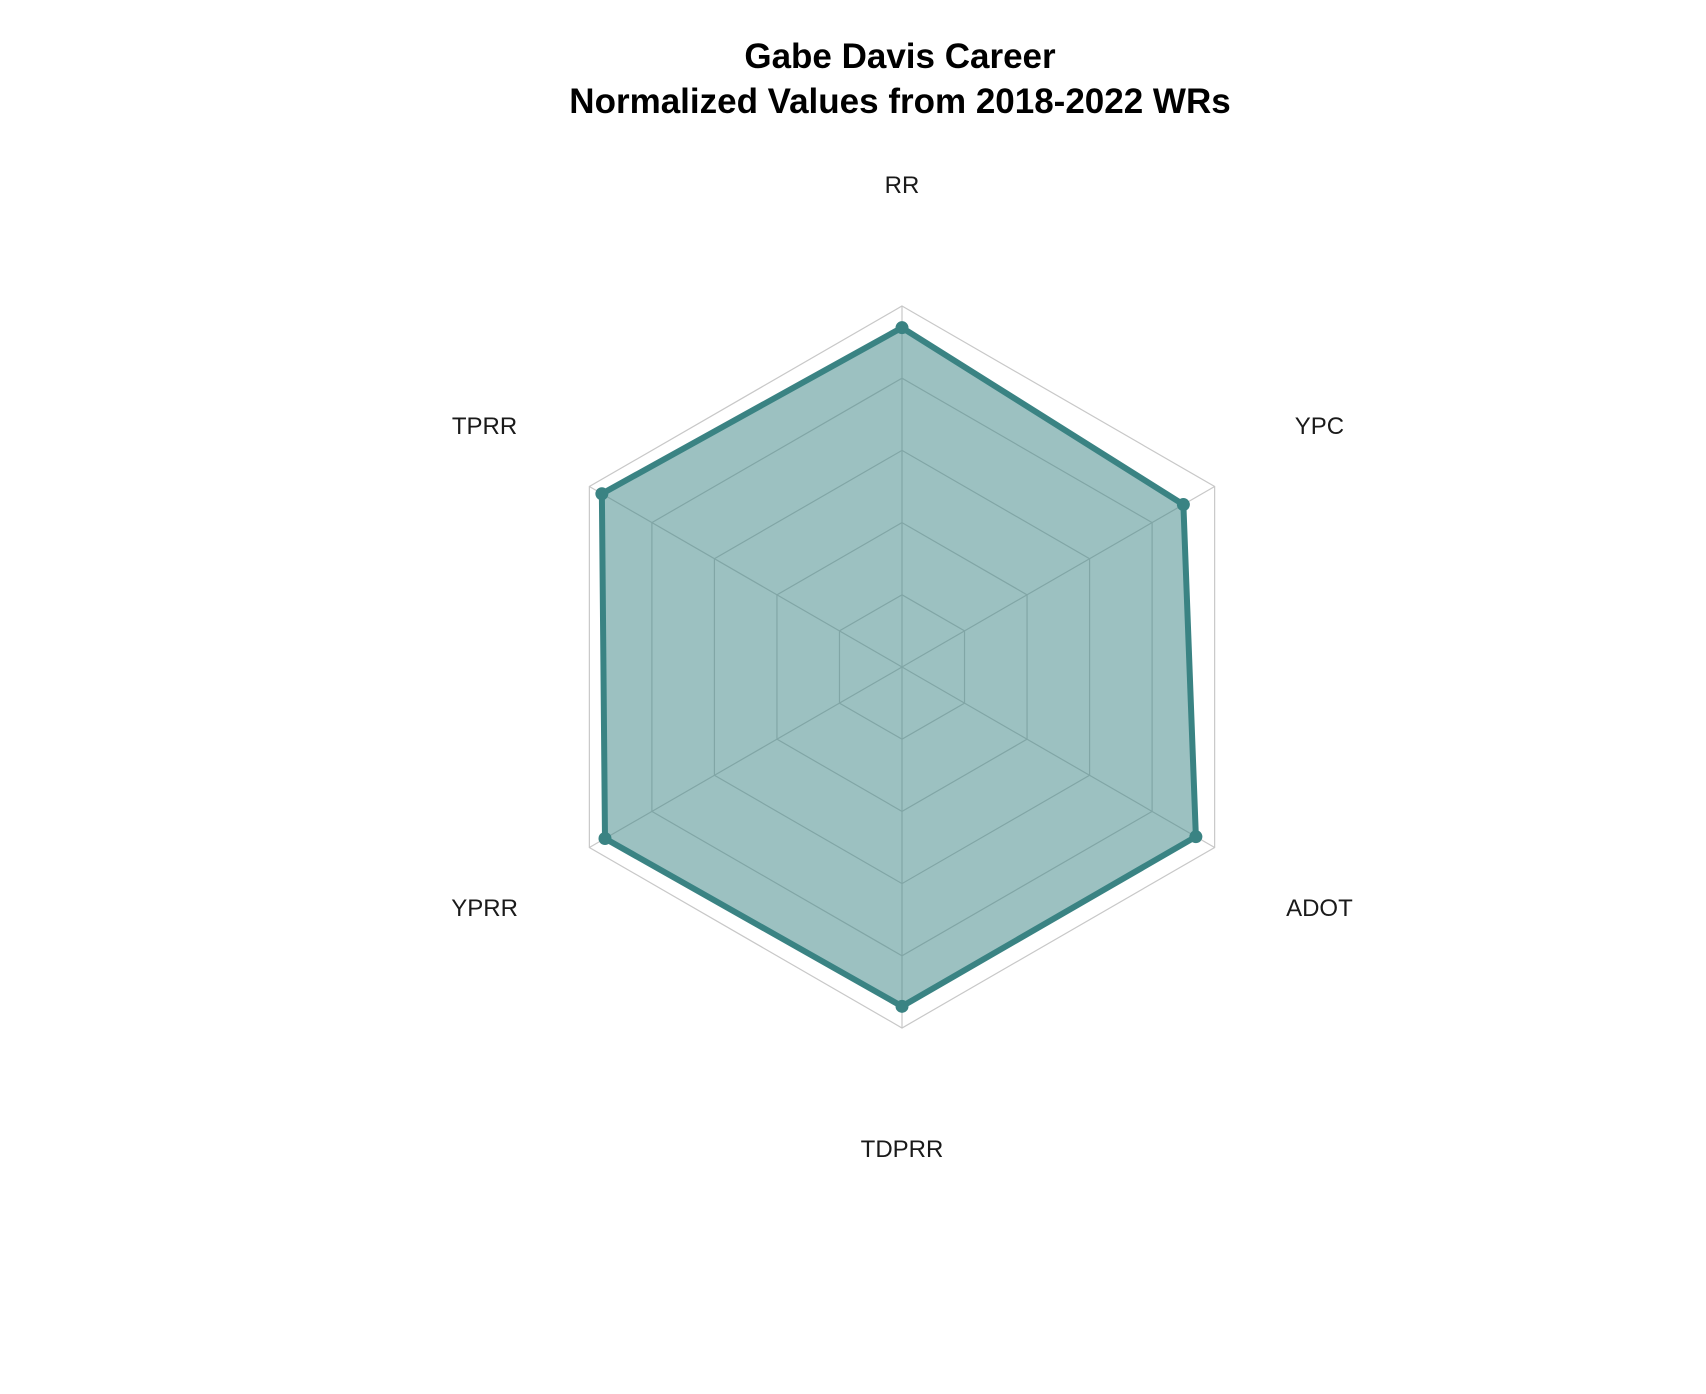 This screenshot has height=1394, width=1706. Describe the element at coordinates (605, 838) in the screenshot. I see `data-point-yprr` at that location.